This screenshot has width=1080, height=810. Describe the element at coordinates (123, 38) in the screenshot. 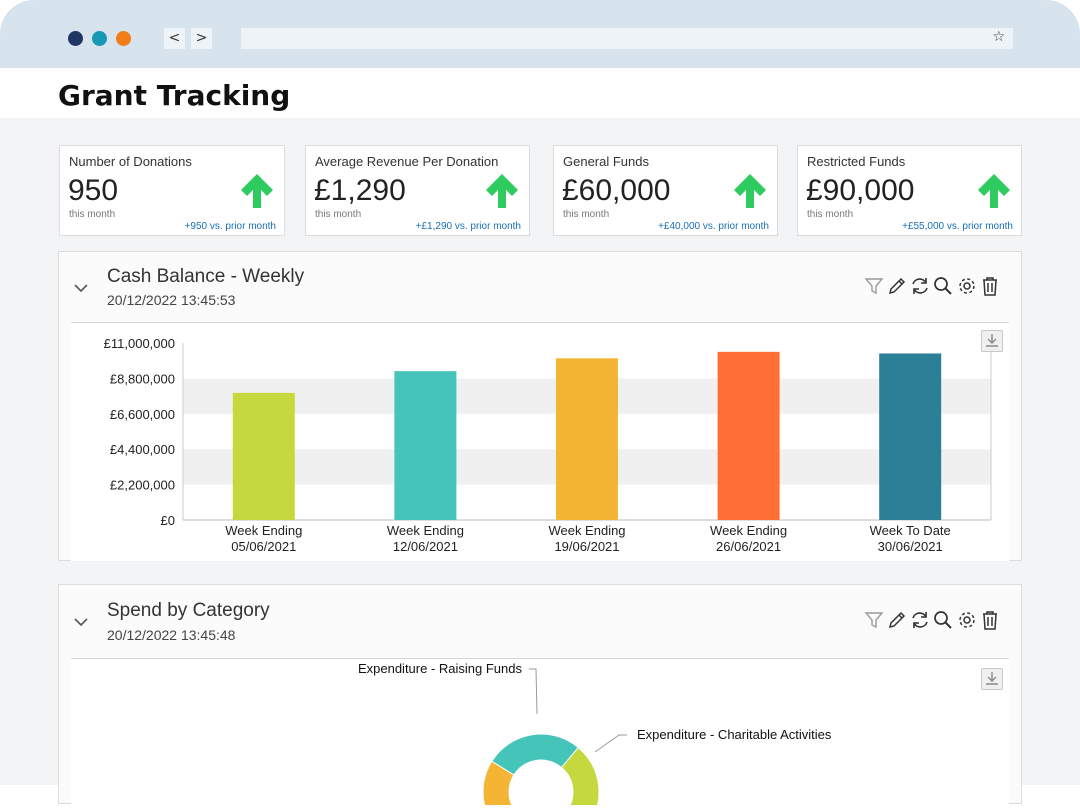

I see `window-maximize-dot` at that location.